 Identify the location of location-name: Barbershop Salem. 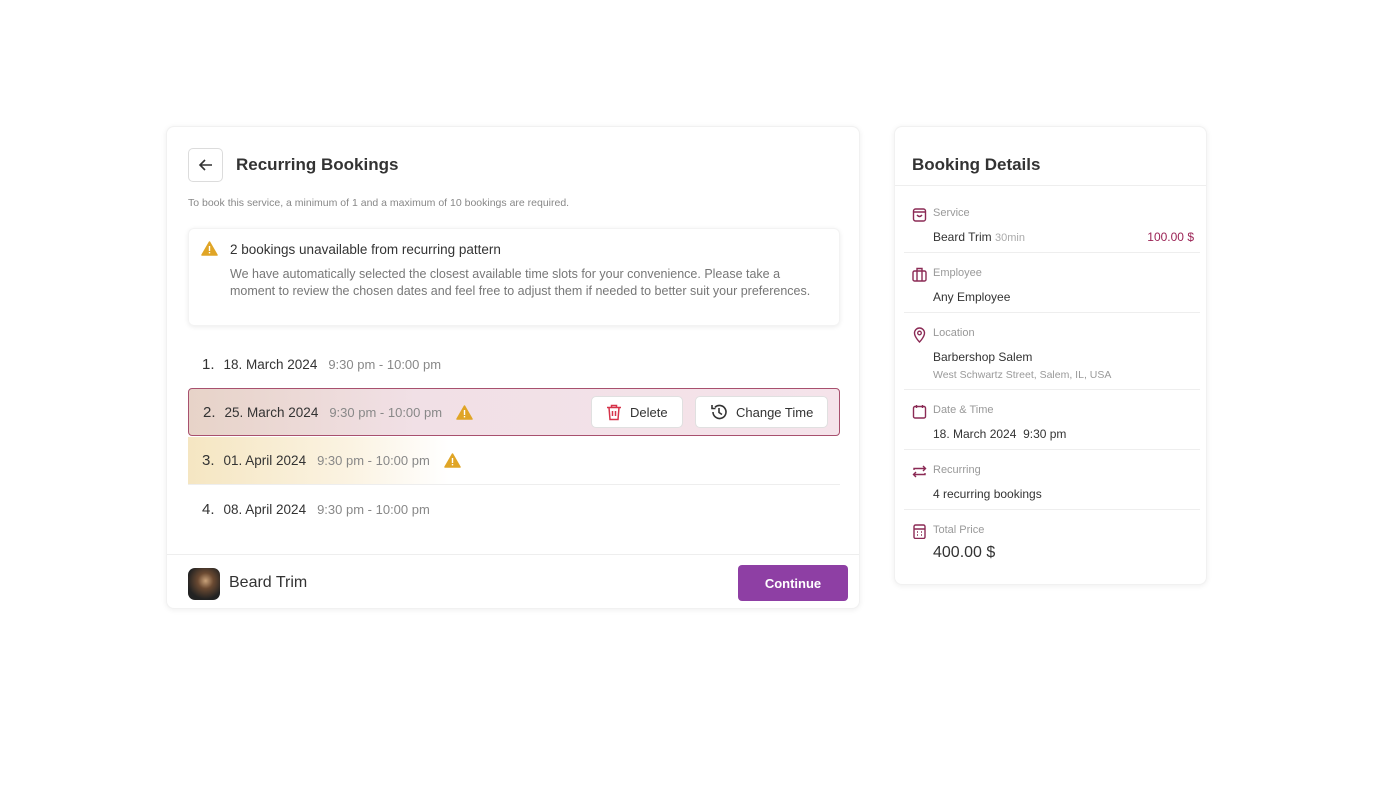
(983, 357).